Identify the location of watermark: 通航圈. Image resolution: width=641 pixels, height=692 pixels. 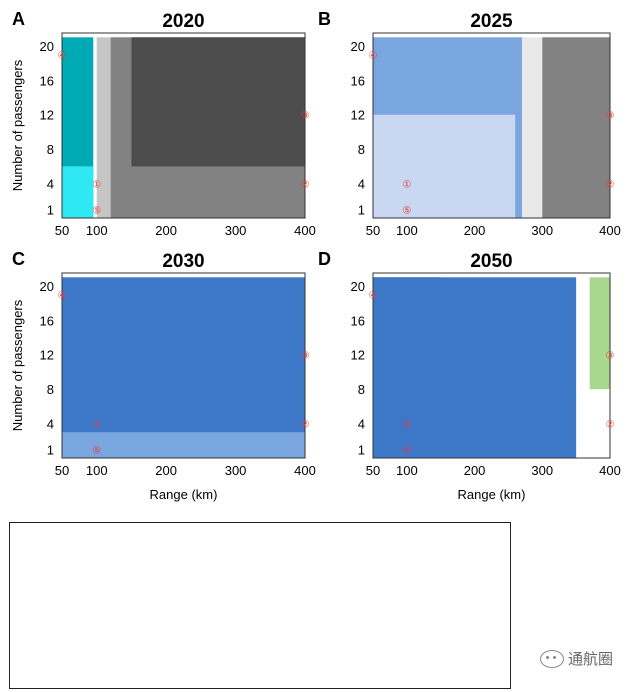
(576, 658).